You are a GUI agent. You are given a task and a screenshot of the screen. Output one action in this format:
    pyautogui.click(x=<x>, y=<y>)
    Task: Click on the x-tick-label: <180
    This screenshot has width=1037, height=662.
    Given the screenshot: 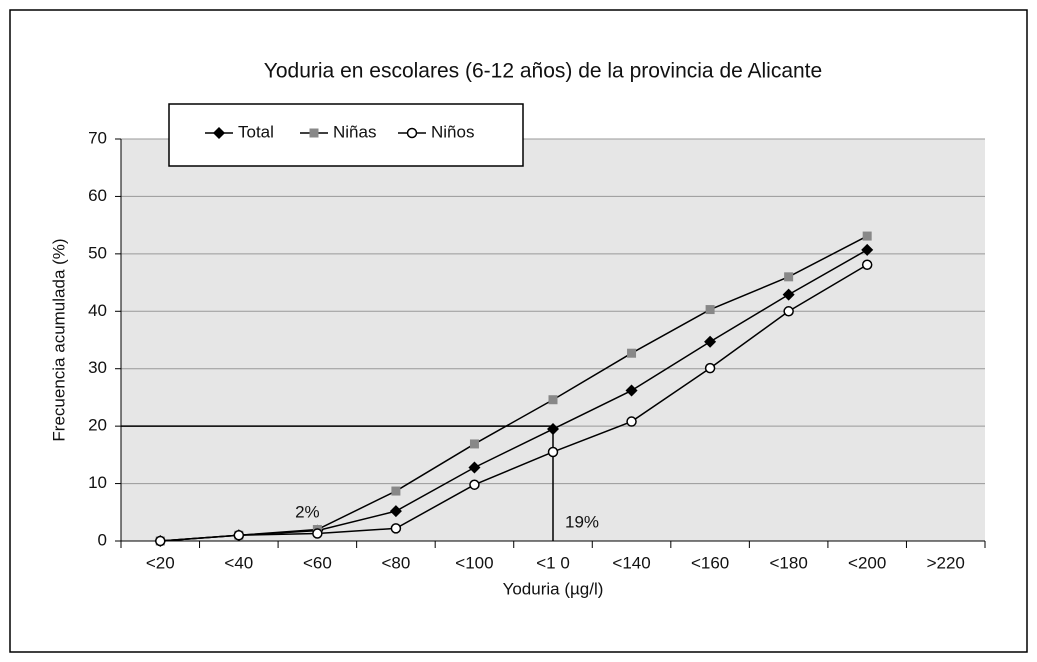 What is the action you would take?
    pyautogui.click(x=788, y=562)
    